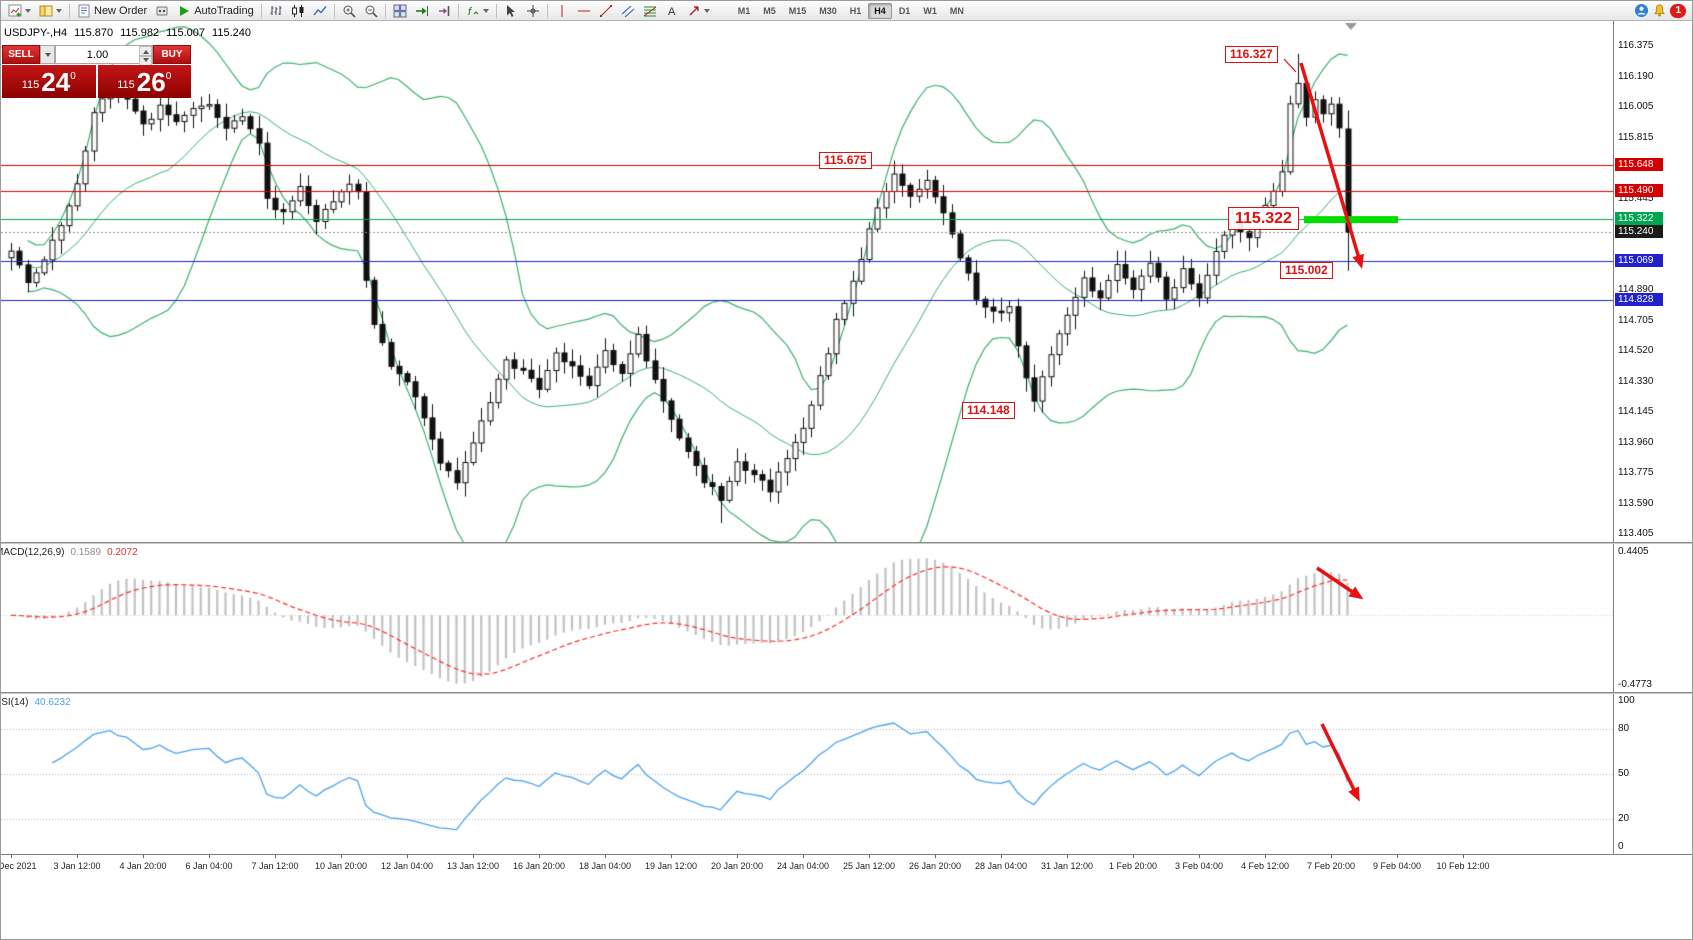 This screenshot has width=1693, height=940. I want to click on bid-price-display: 115 24 0, so click(49, 81).